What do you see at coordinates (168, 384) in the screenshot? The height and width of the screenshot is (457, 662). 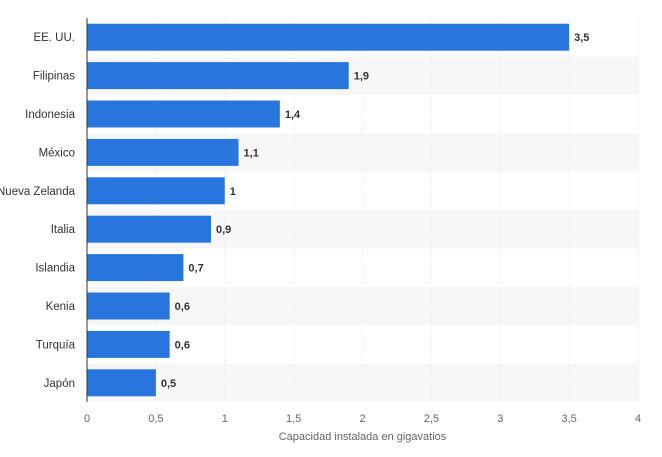 I see `data-label: 0,5` at bounding box center [168, 384].